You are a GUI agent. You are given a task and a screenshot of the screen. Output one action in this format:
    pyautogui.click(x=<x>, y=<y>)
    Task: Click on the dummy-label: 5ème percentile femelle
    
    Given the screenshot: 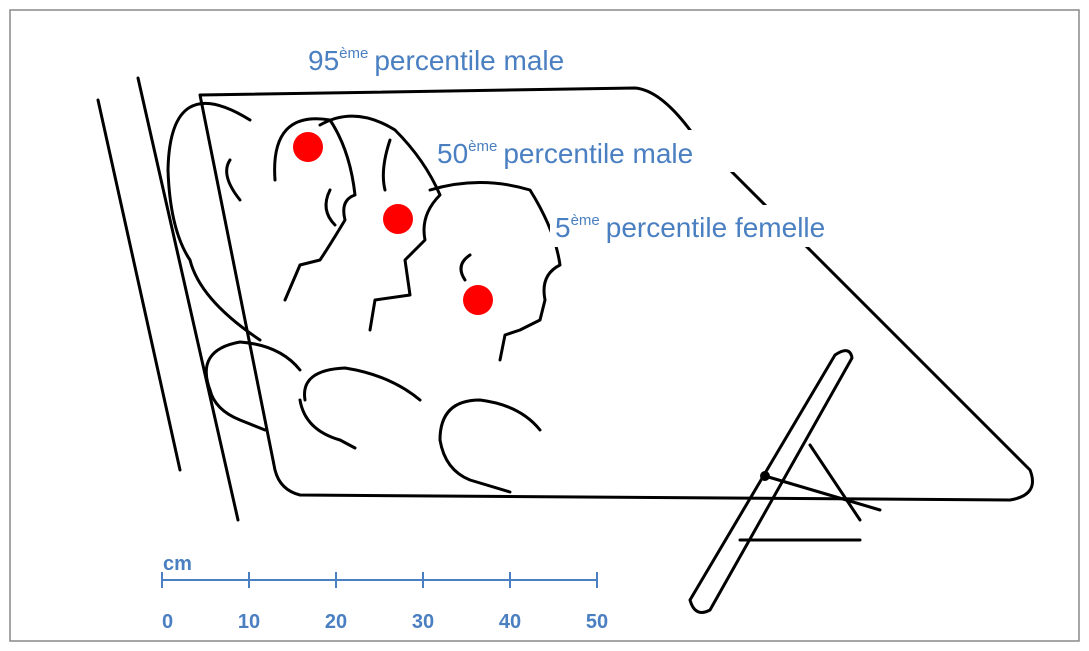 What is the action you would take?
    pyautogui.click(x=690, y=227)
    